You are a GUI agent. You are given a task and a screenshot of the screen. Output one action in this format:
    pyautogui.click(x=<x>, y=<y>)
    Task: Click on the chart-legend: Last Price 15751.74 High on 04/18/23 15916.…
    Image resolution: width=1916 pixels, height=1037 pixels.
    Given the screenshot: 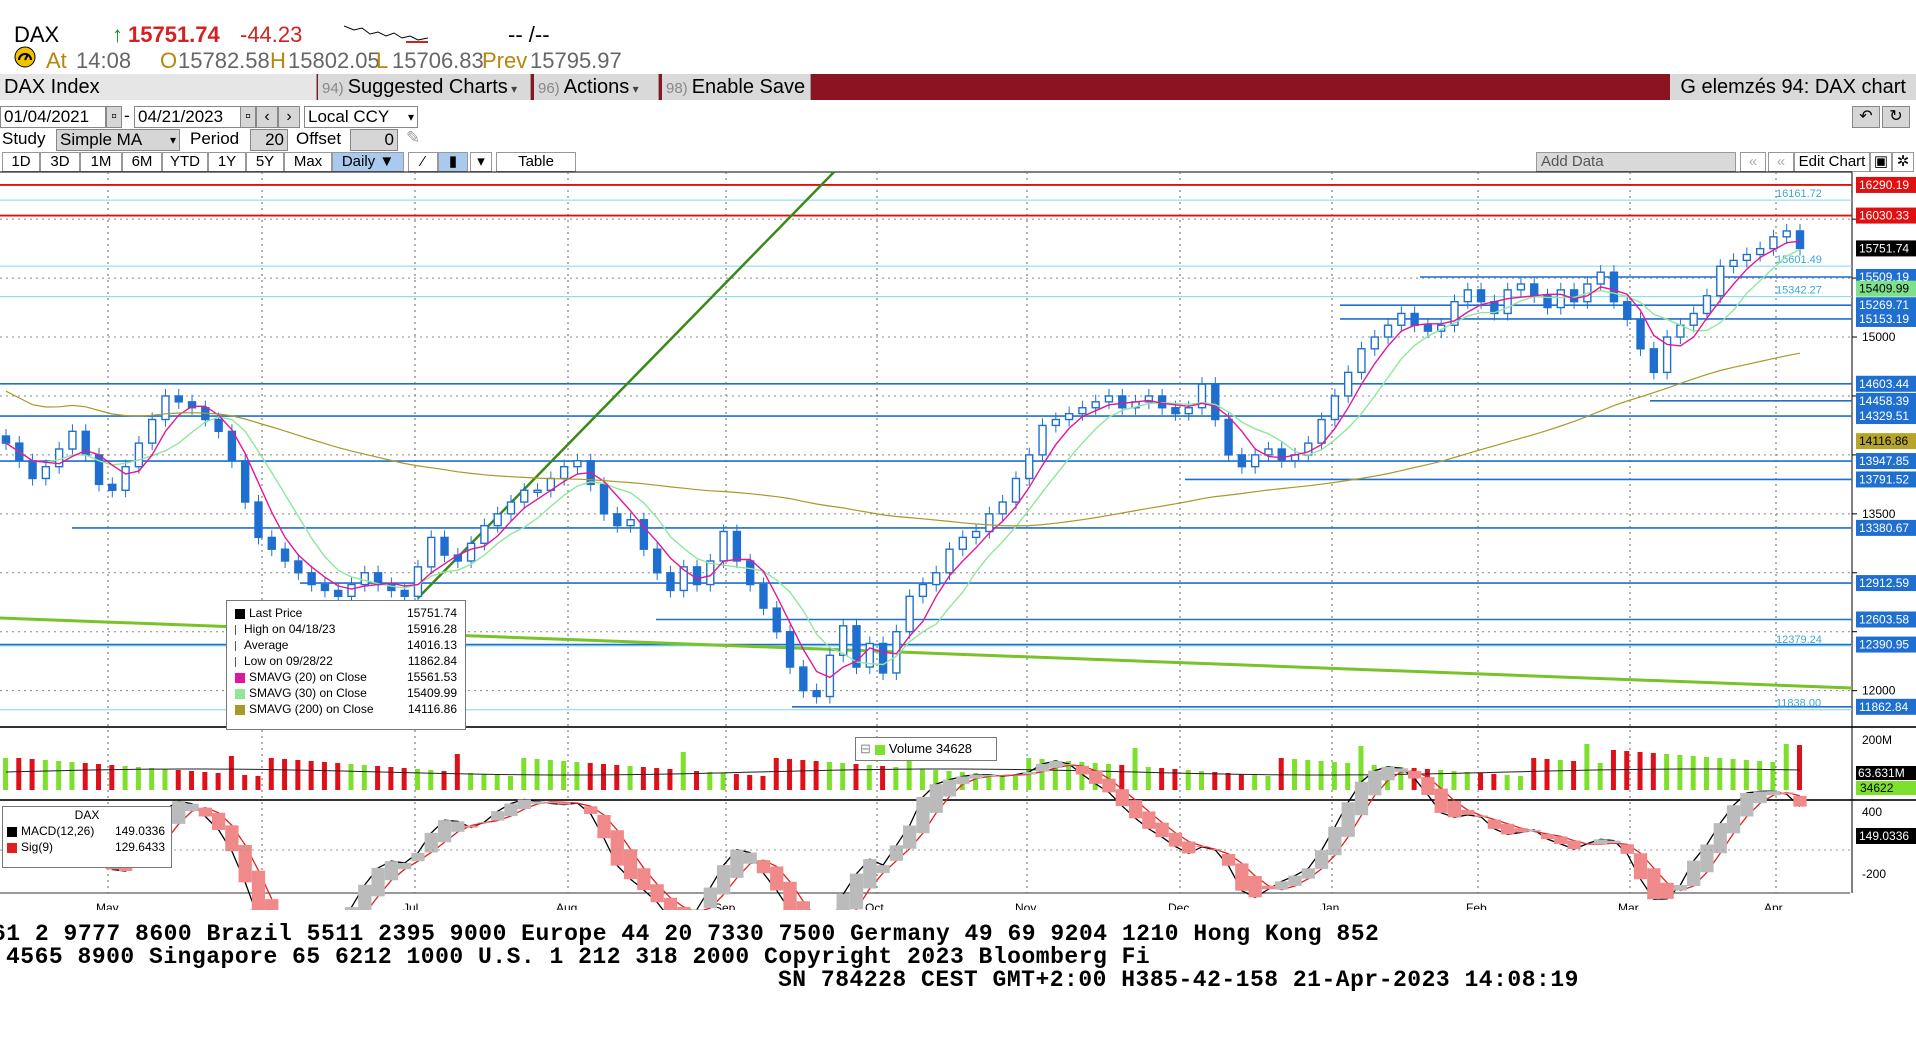 What is the action you would take?
    pyautogui.click(x=346, y=665)
    